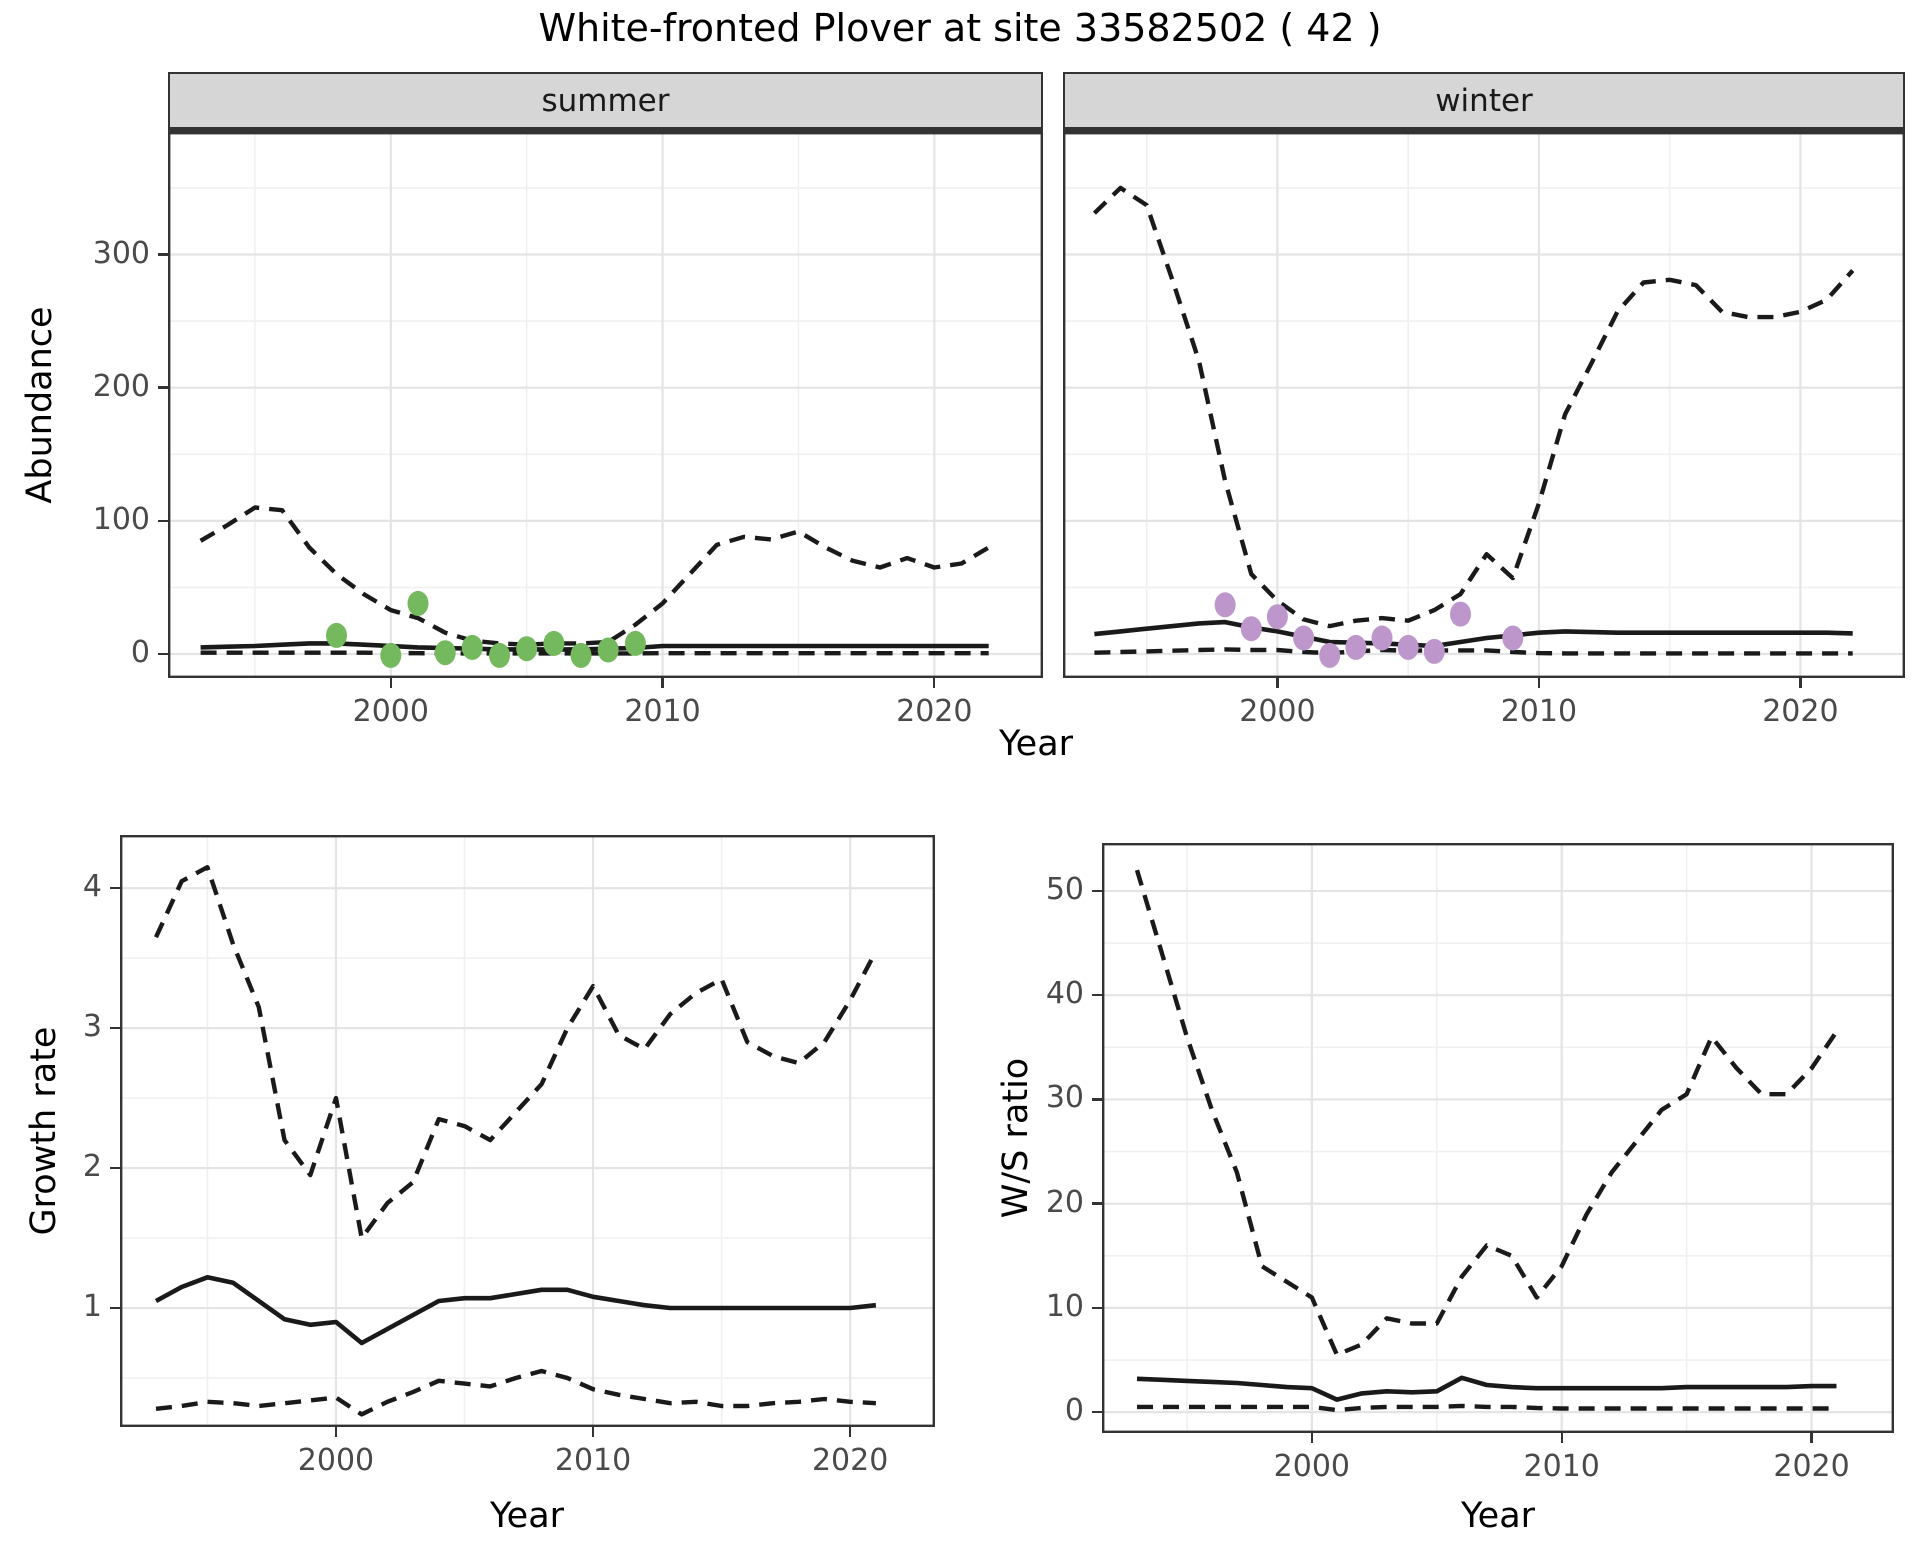 The image size is (1920, 1560). Describe the element at coordinates (1036, 744) in the screenshot. I see `x-axis-title-top: Year` at that location.